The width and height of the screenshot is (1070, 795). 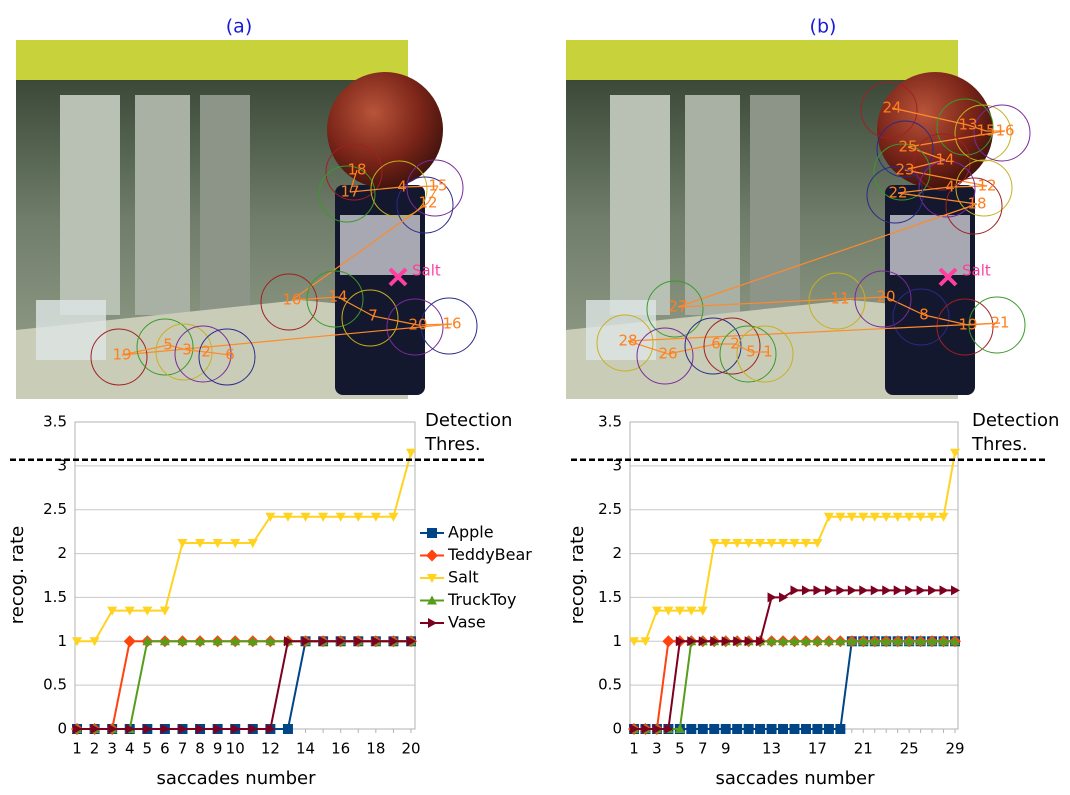 I want to click on fixation-label: 1, so click(x=768, y=352).